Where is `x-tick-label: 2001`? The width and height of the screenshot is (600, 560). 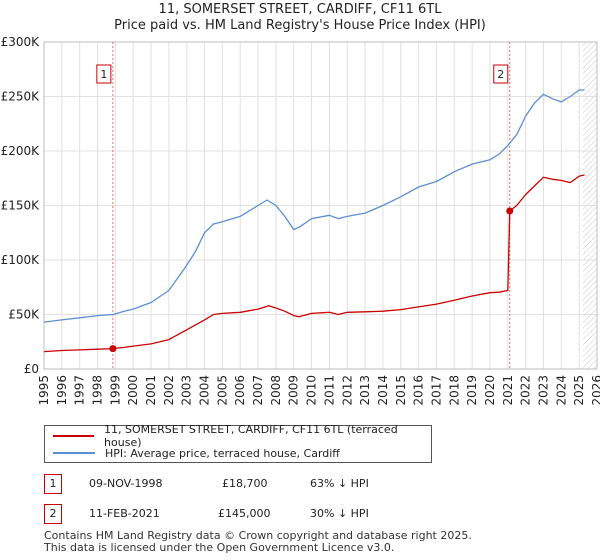
x-tick-label: 2001 is located at coordinates (151, 390).